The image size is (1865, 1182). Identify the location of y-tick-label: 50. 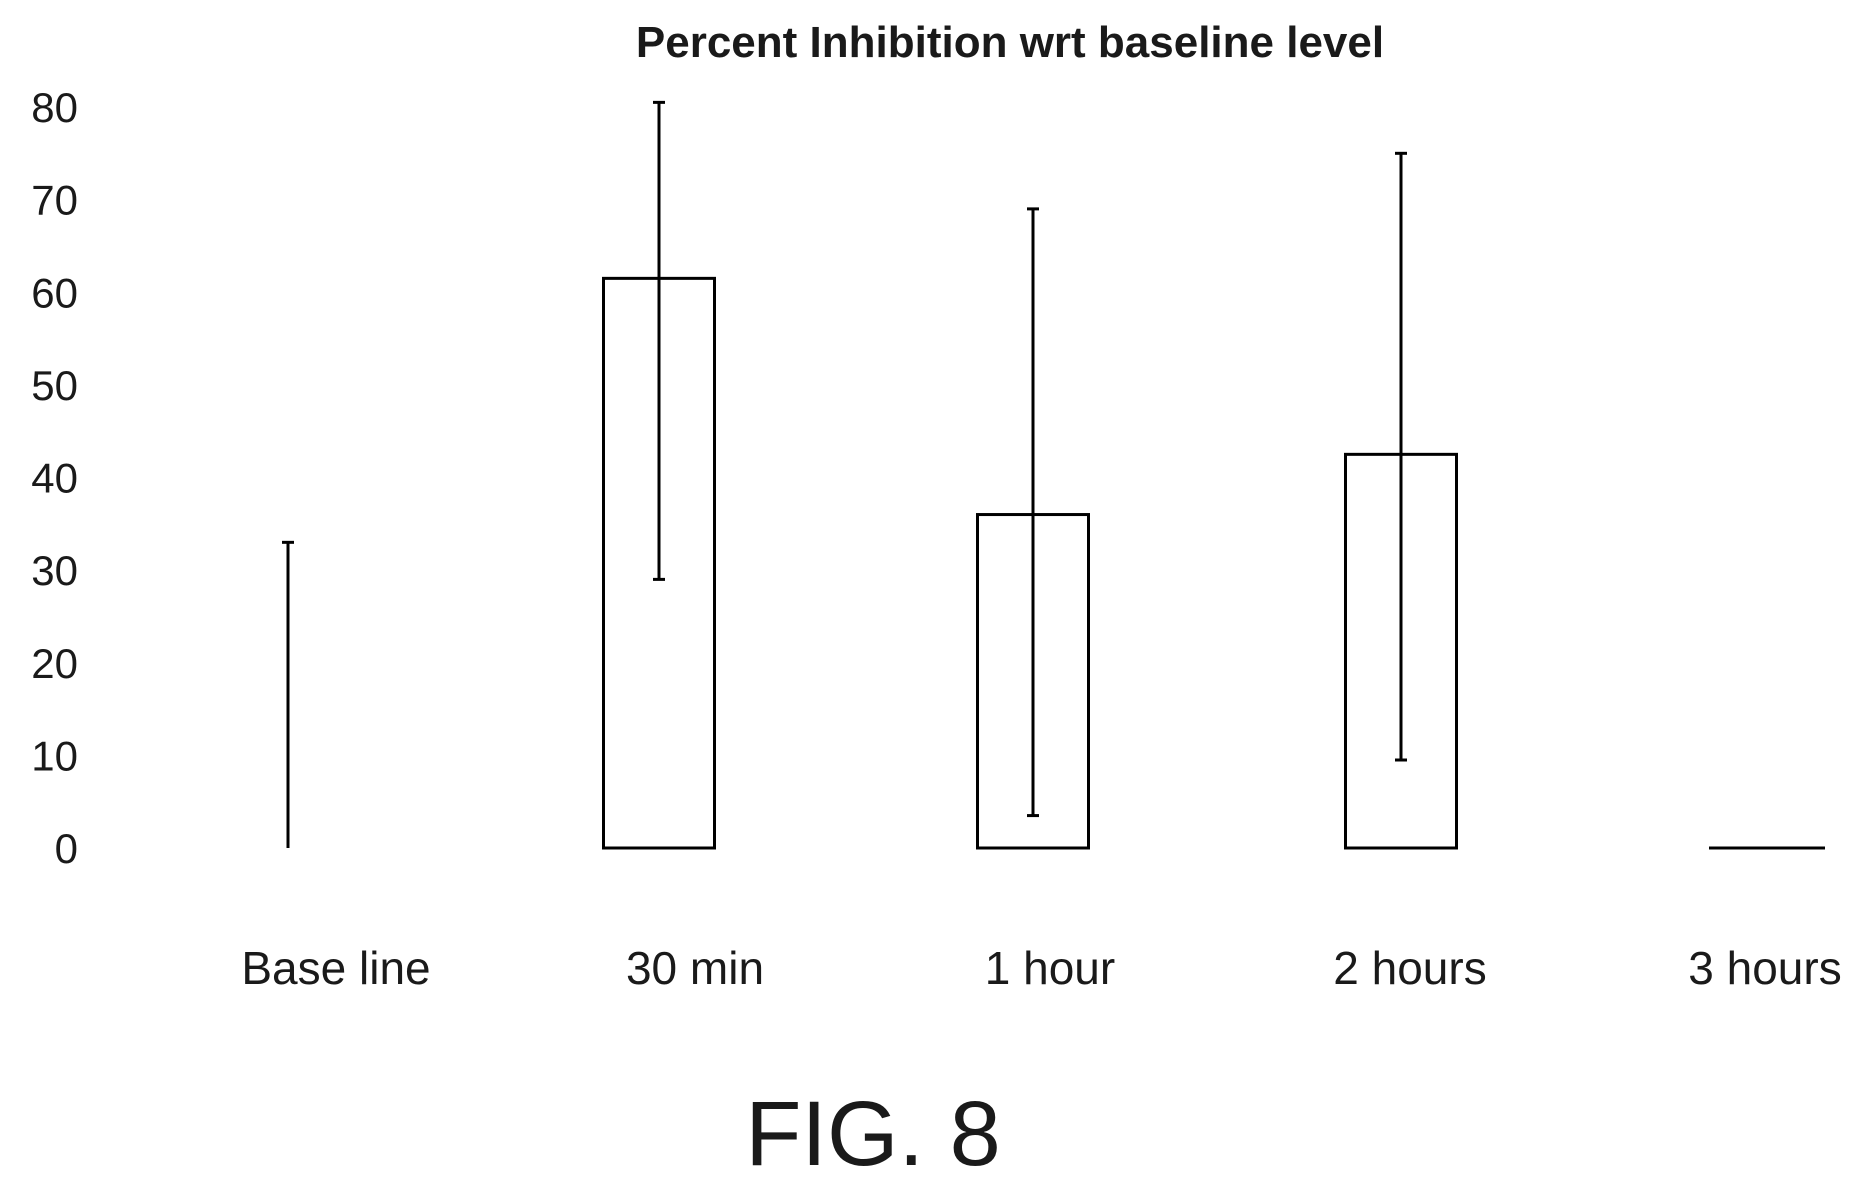
(54, 385).